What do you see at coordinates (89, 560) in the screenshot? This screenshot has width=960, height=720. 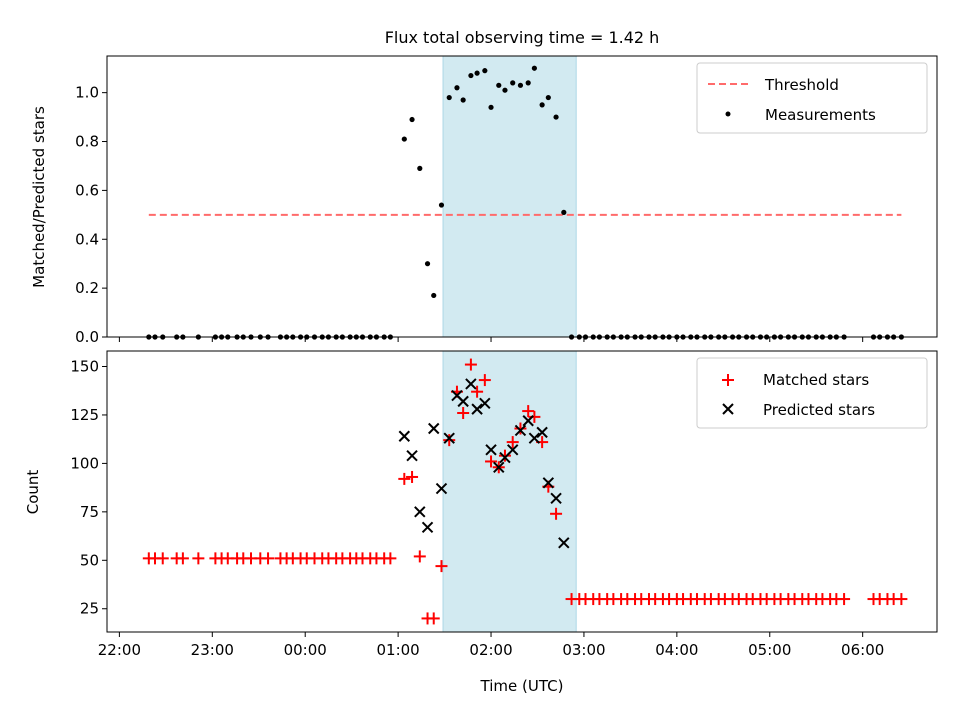 I see `y-tick-label: 50` at bounding box center [89, 560].